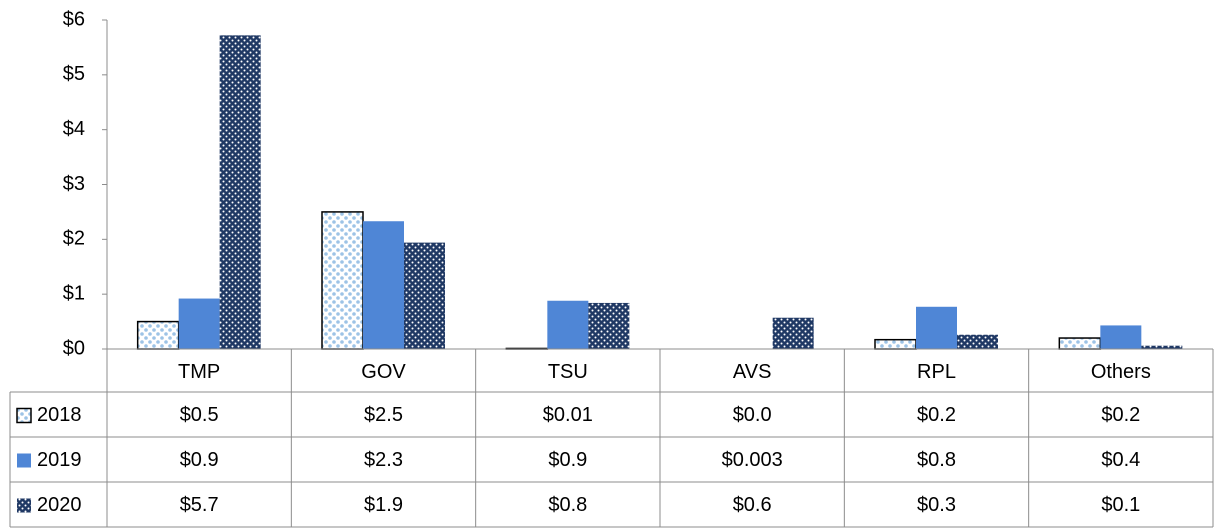  What do you see at coordinates (1121, 372) in the screenshot?
I see `x-tick-label: Others` at bounding box center [1121, 372].